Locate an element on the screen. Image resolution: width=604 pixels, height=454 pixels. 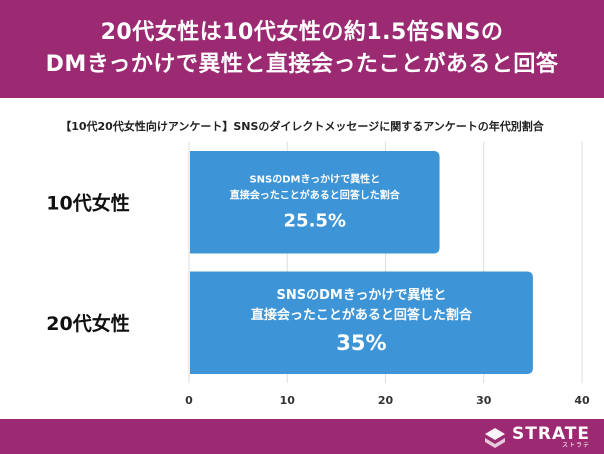
bar-value-label: 25.5% is located at coordinates (315, 220).